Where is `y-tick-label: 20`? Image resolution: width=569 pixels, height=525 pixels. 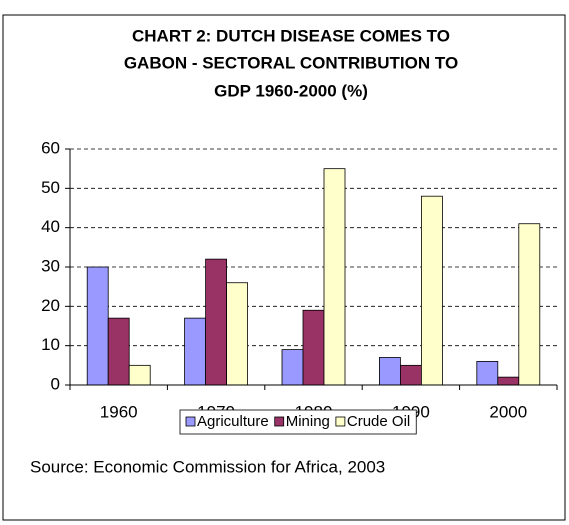 y-tick-label: 20 is located at coordinates (50, 305).